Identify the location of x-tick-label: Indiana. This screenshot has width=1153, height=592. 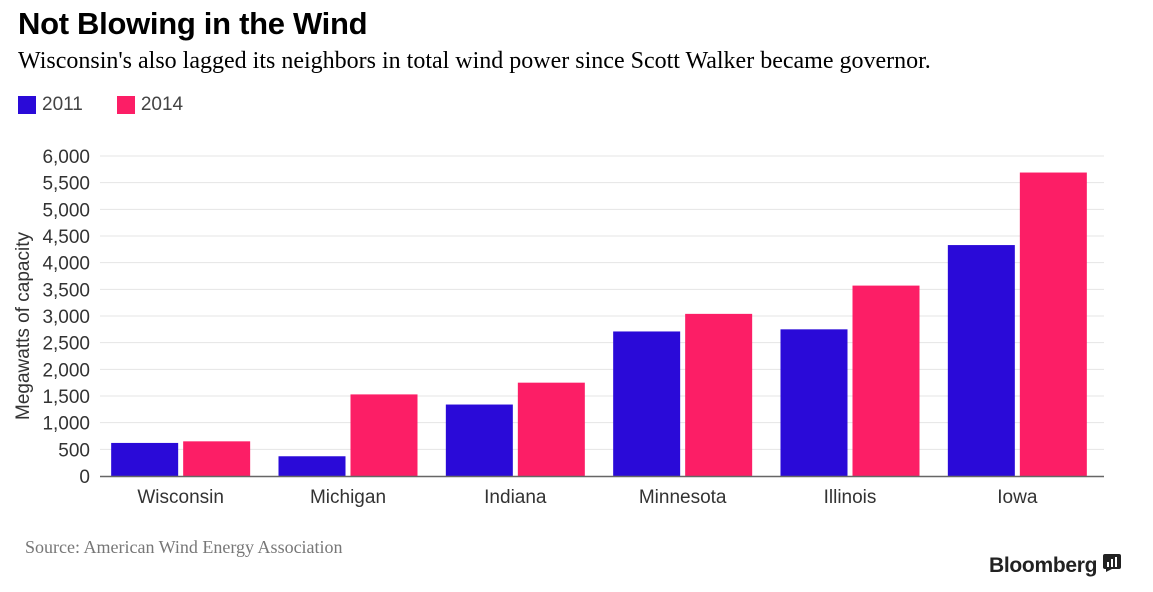
(515, 497).